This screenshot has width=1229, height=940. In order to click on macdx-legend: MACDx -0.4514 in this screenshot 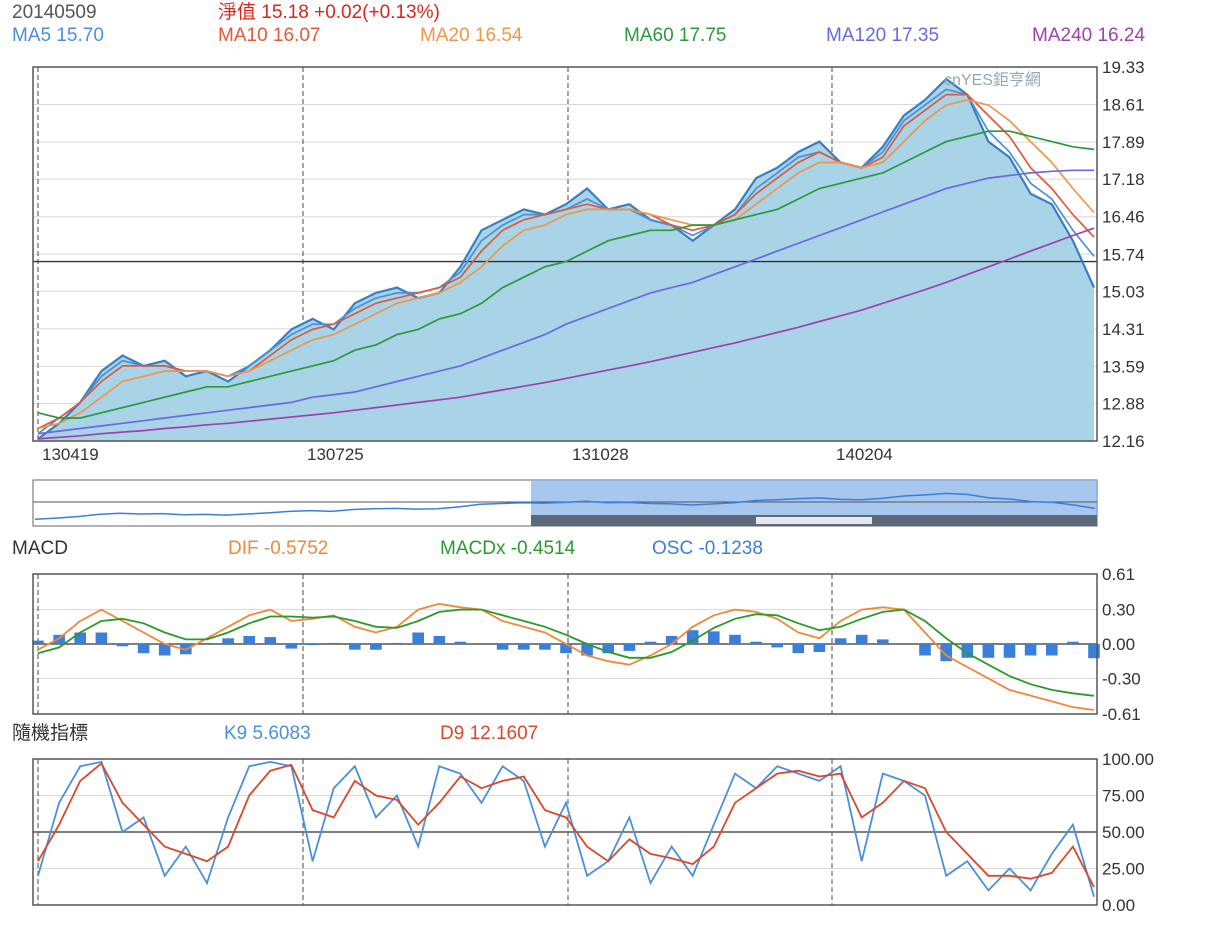, I will do `click(508, 548)`.